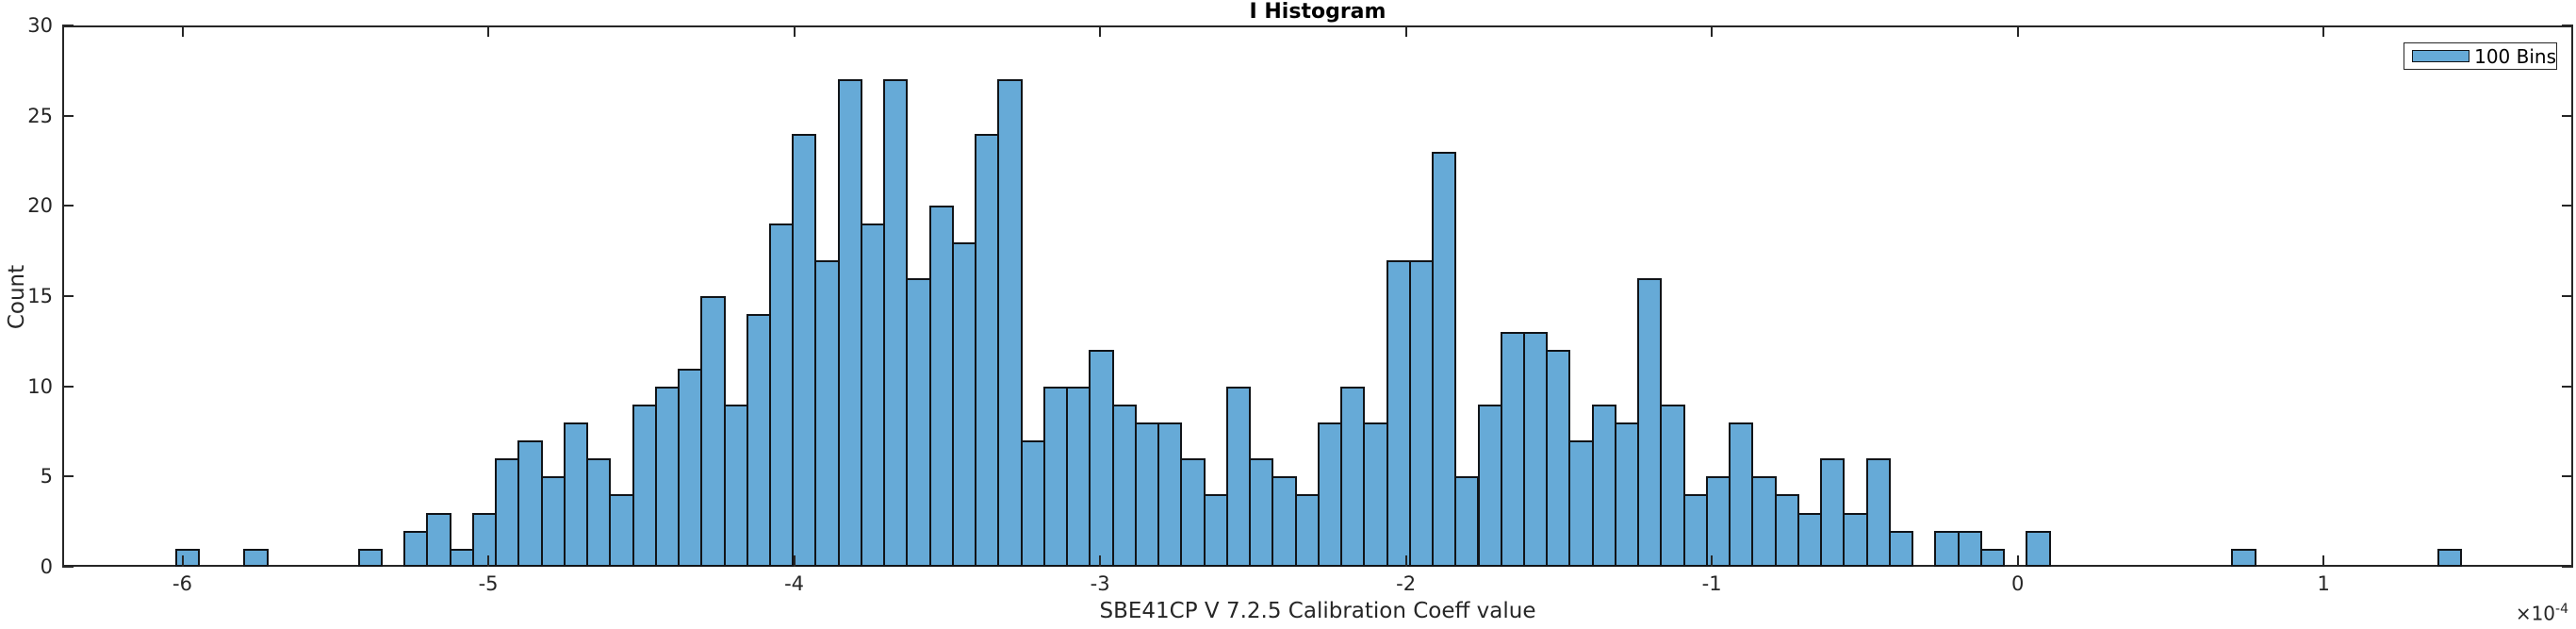 The height and width of the screenshot is (629, 2576). What do you see at coordinates (1100, 583) in the screenshot?
I see `x-tick-label: -3` at bounding box center [1100, 583].